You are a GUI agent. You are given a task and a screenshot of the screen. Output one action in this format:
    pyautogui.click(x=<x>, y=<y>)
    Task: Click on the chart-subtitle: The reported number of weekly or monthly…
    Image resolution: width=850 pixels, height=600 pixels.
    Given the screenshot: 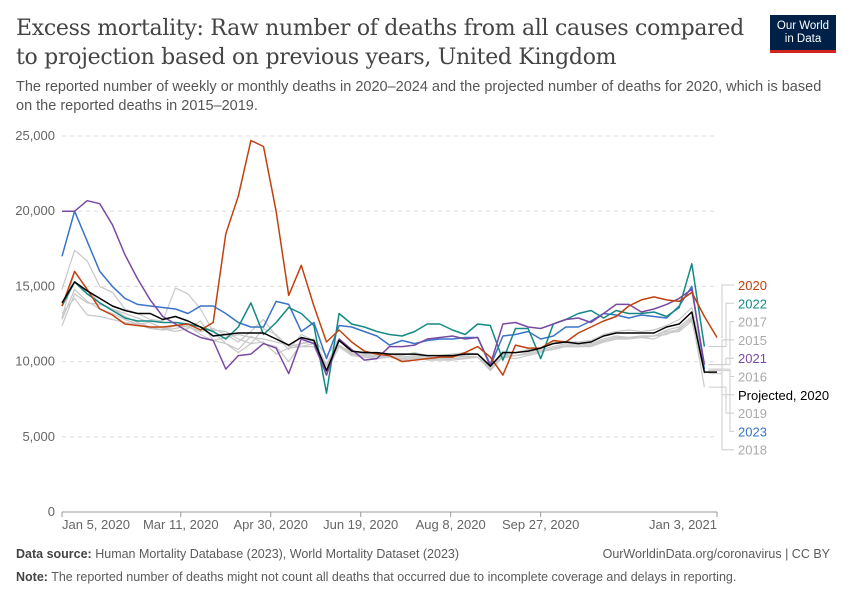 What is the action you would take?
    pyautogui.click(x=419, y=96)
    